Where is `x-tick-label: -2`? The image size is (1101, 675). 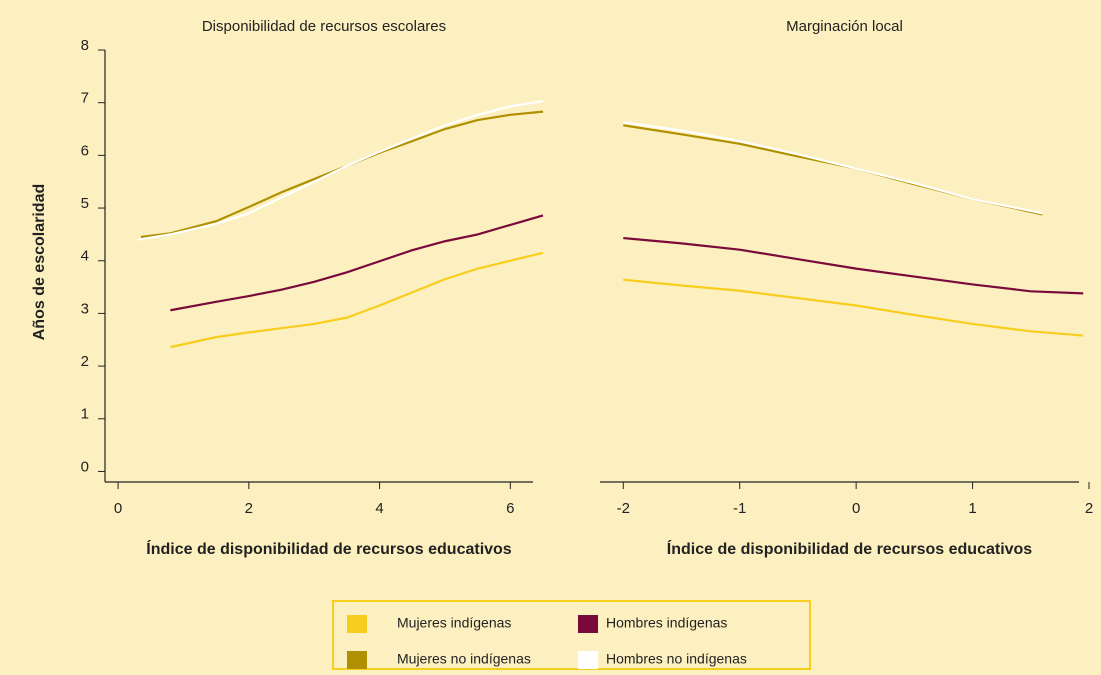
x-tick-label: -2 is located at coordinates (623, 508).